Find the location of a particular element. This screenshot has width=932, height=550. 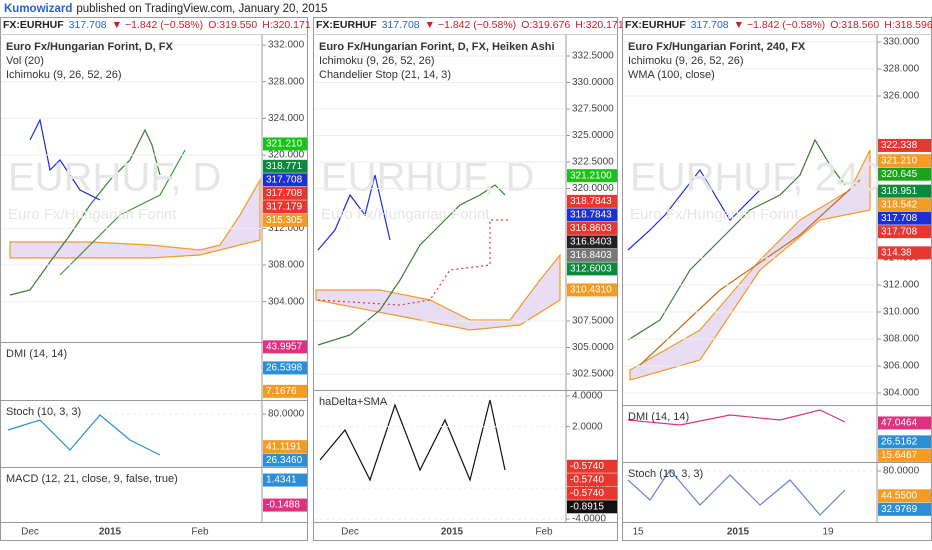

price-tag-label: -0.8915 is located at coordinates (587, 506).